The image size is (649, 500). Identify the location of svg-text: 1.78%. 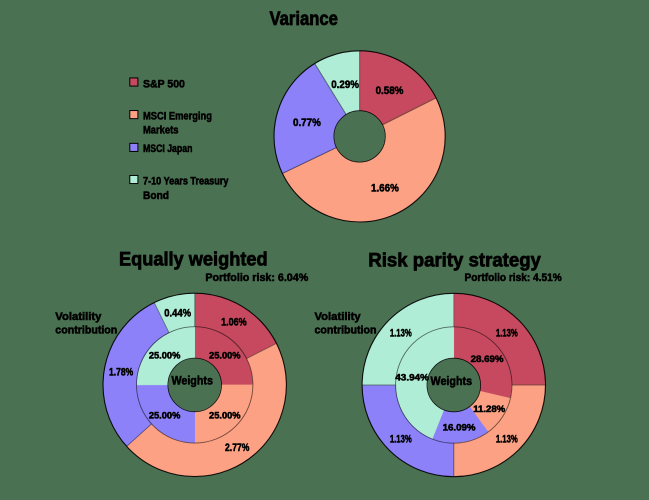
(121, 372).